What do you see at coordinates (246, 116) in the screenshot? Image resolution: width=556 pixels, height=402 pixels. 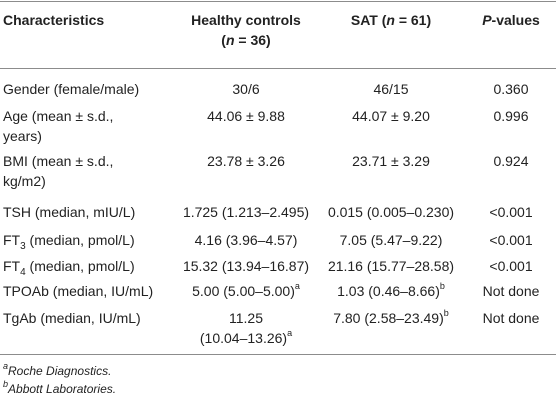 I see `healthy-value: 44.06 ± 9.88` at bounding box center [246, 116].